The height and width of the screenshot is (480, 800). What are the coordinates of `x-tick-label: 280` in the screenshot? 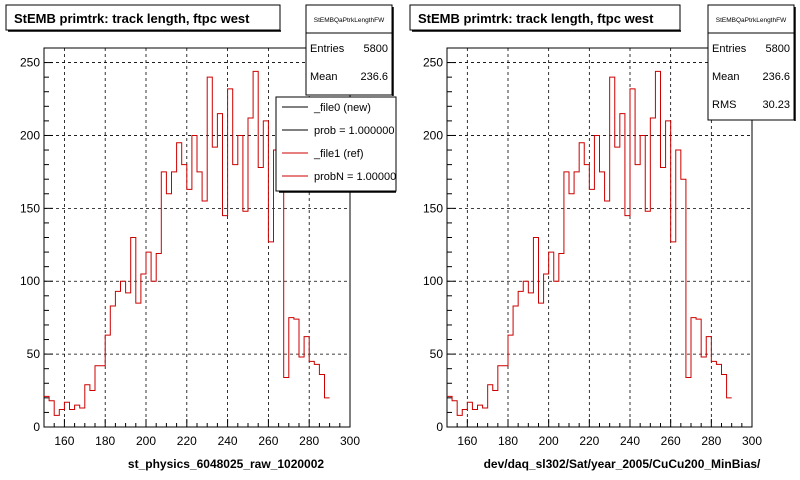 It's located at (309, 441).